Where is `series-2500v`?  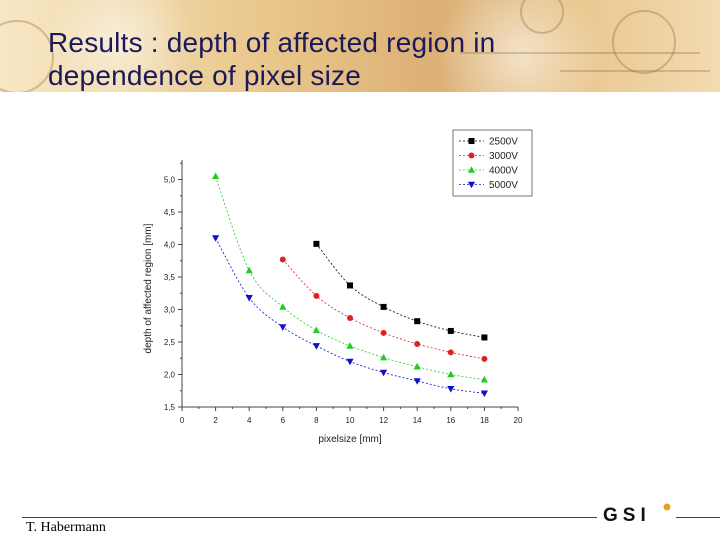
series-2500v is located at coordinates (400, 290).